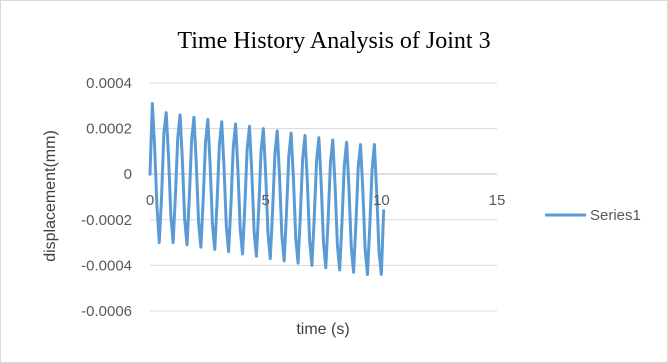  What do you see at coordinates (109, 129) in the screenshot?
I see `y-tick-label: 0.0002` at bounding box center [109, 129].